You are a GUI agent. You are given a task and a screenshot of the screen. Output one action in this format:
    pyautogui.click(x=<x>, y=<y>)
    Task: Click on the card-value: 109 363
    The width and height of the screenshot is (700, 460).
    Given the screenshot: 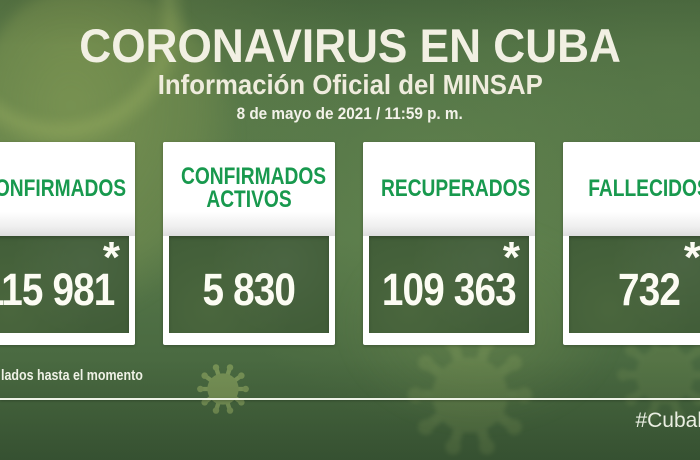 What is the action you would take?
    pyautogui.click(x=449, y=289)
    